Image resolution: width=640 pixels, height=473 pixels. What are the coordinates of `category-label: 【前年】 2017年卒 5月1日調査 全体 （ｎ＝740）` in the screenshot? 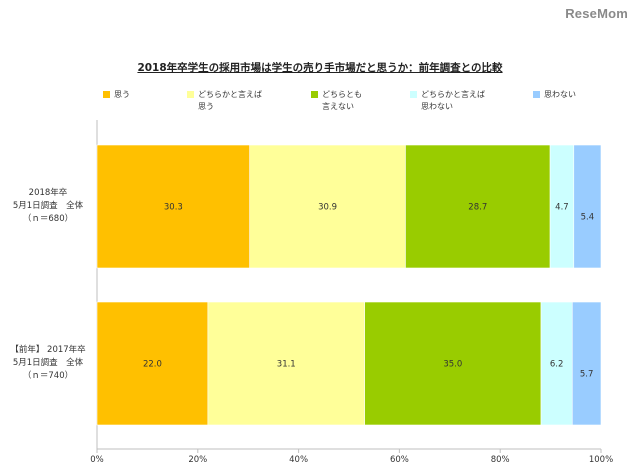 It's located at (48, 362).